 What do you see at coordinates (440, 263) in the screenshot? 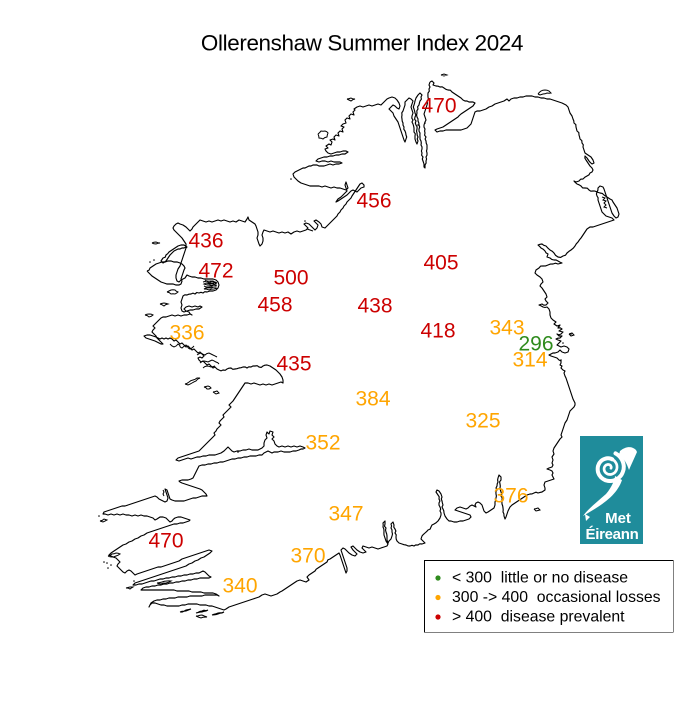
I see `svg-text: 405` at bounding box center [440, 263].